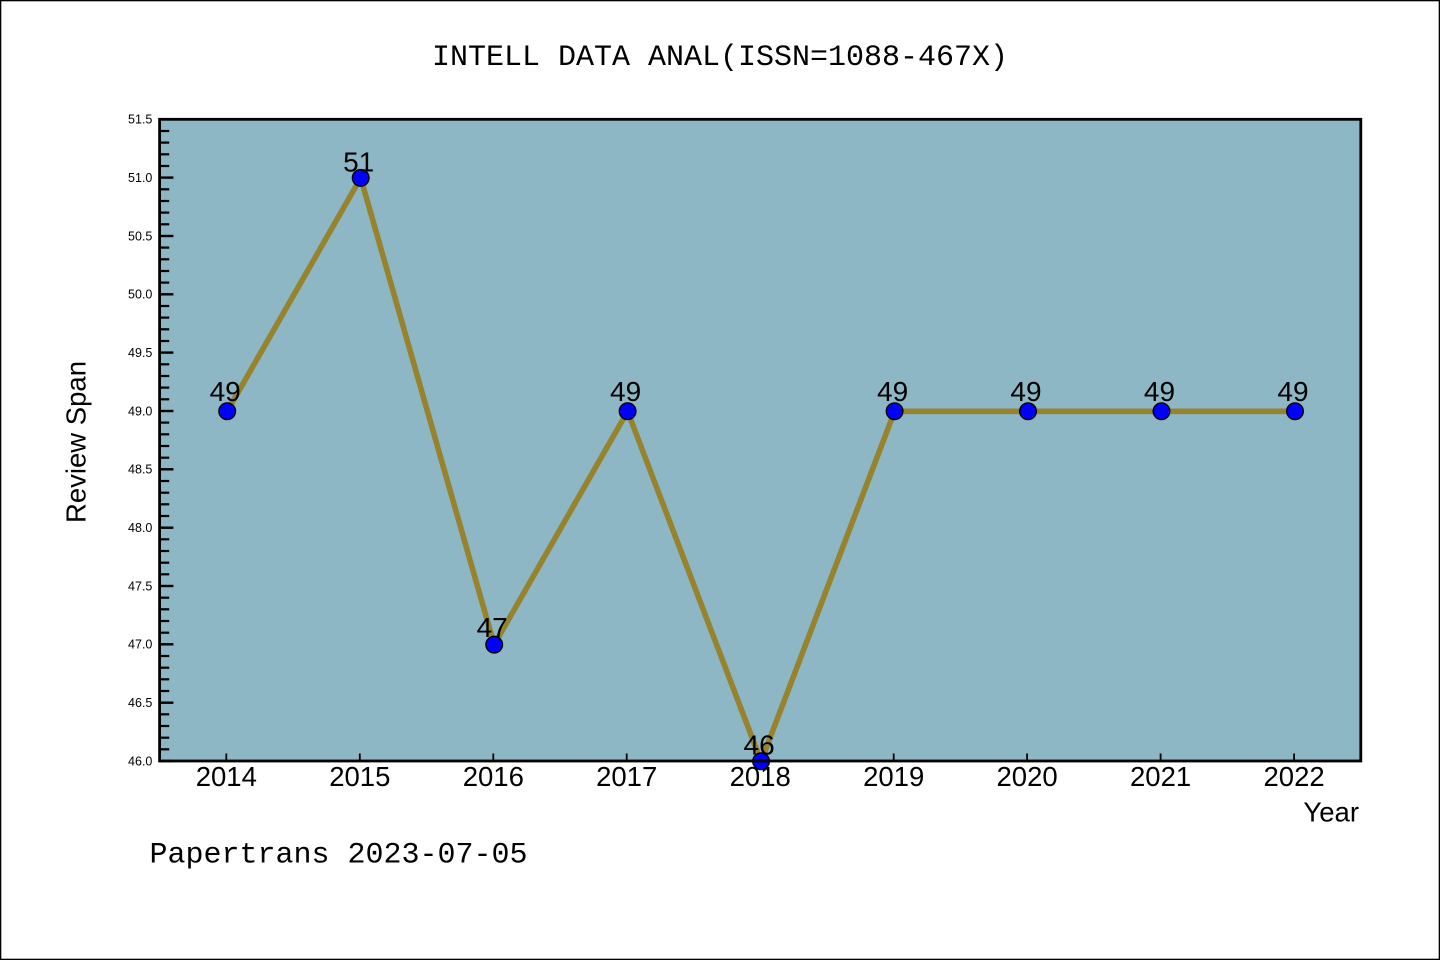 The height and width of the screenshot is (960, 1440). Describe the element at coordinates (140, 295) in the screenshot. I see `svg-text: 50.0` at that location.